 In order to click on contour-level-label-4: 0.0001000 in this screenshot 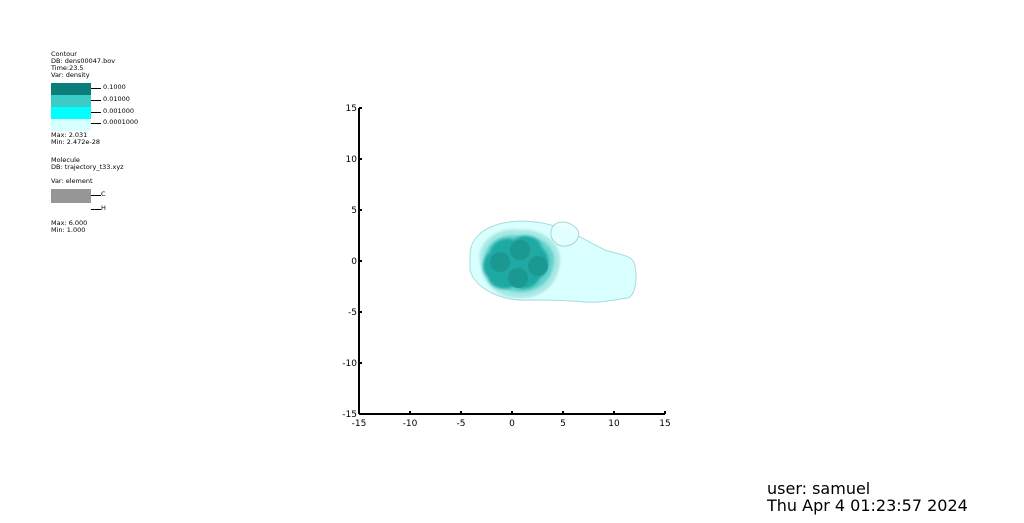, I will do `click(121, 122)`.